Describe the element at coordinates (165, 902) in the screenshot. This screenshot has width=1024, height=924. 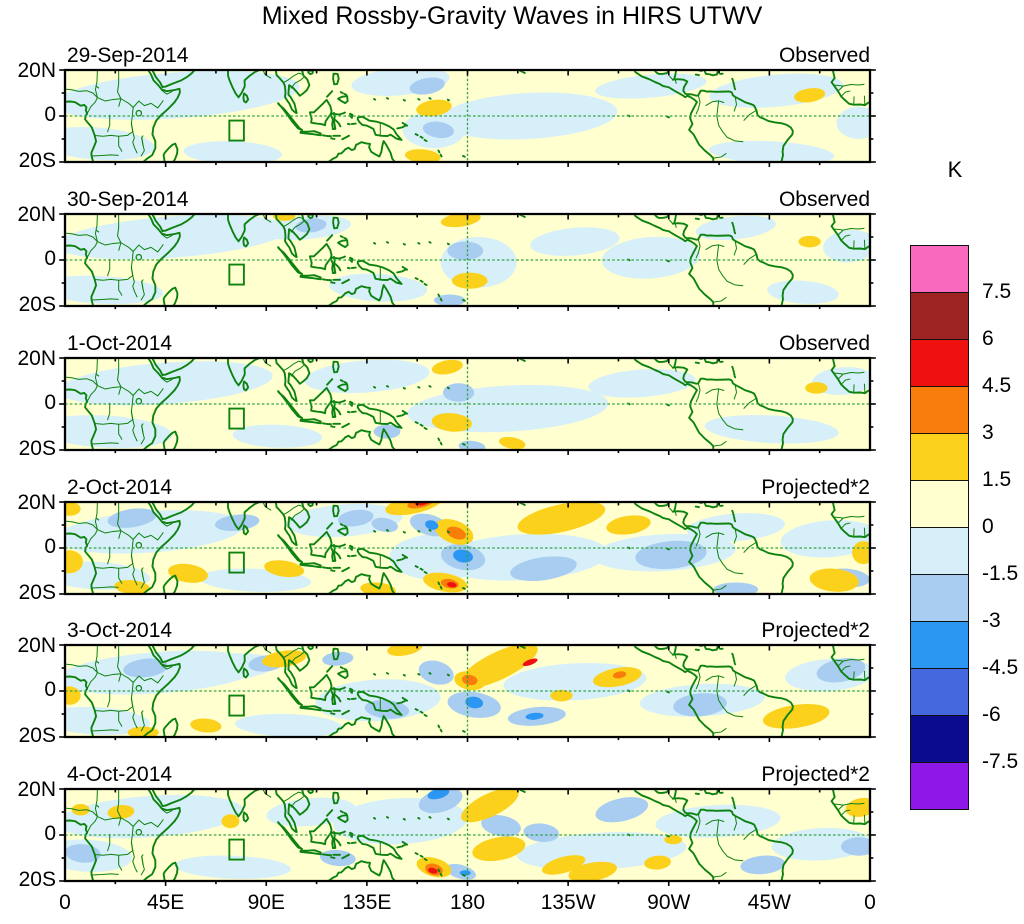
I see `lon-tick-label: 45E` at that location.